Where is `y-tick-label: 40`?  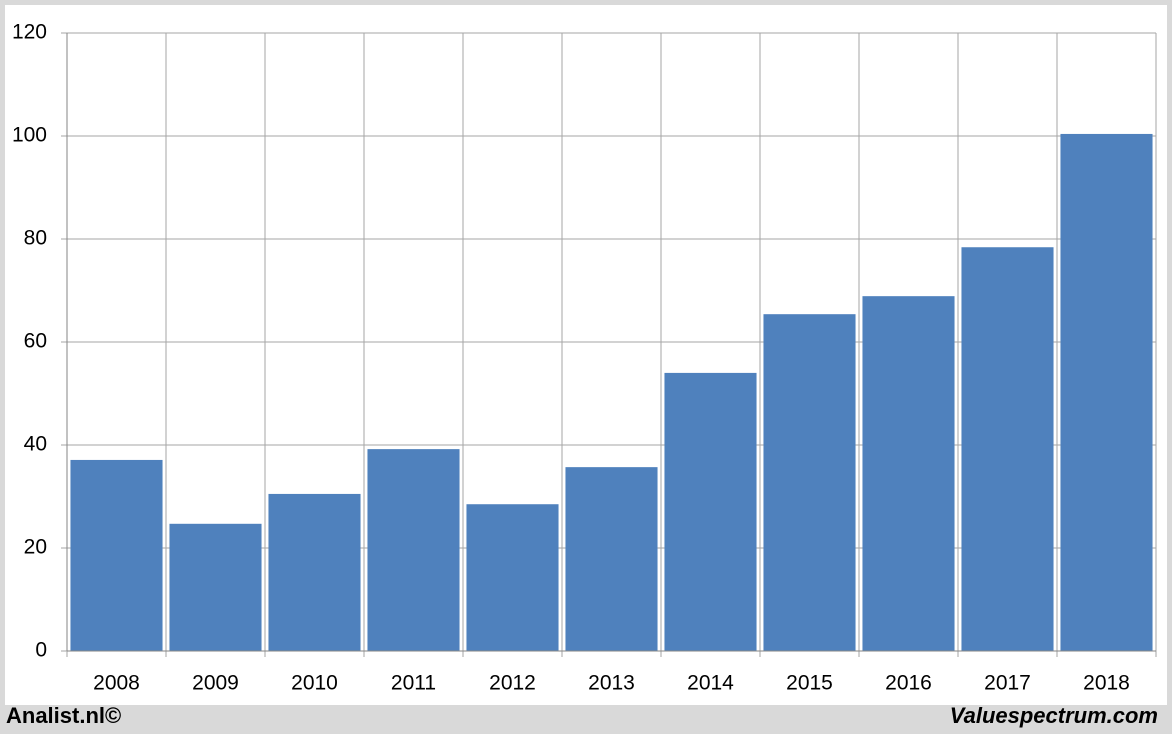 y-tick-label: 40 is located at coordinates (35, 444).